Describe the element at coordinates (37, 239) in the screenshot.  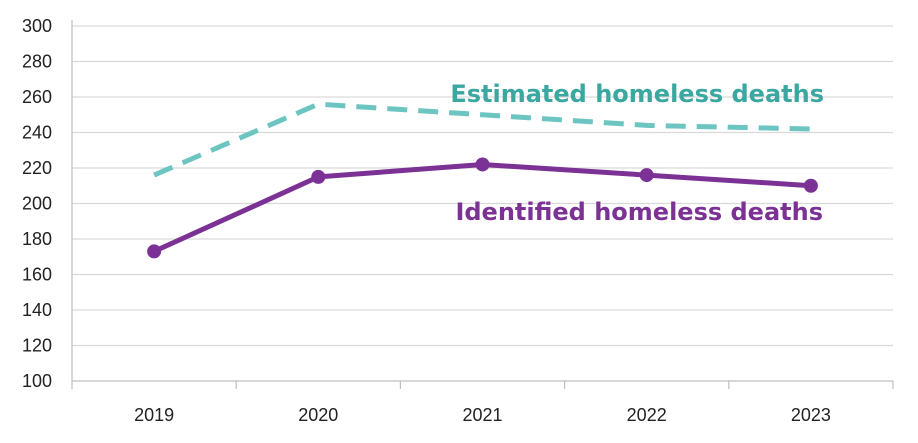
I see `y-tick-label-180: 180` at that location.